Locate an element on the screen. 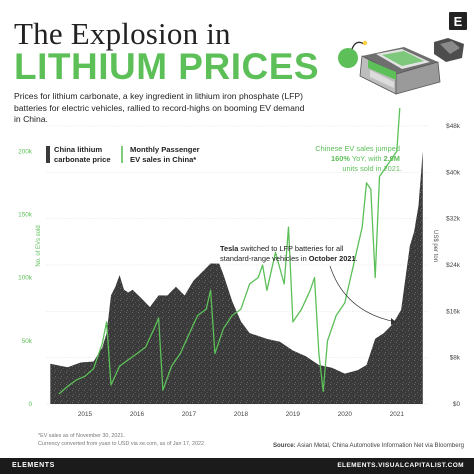 This screenshot has height=474, width=474. legend-price-swatch is located at coordinates (48, 154).